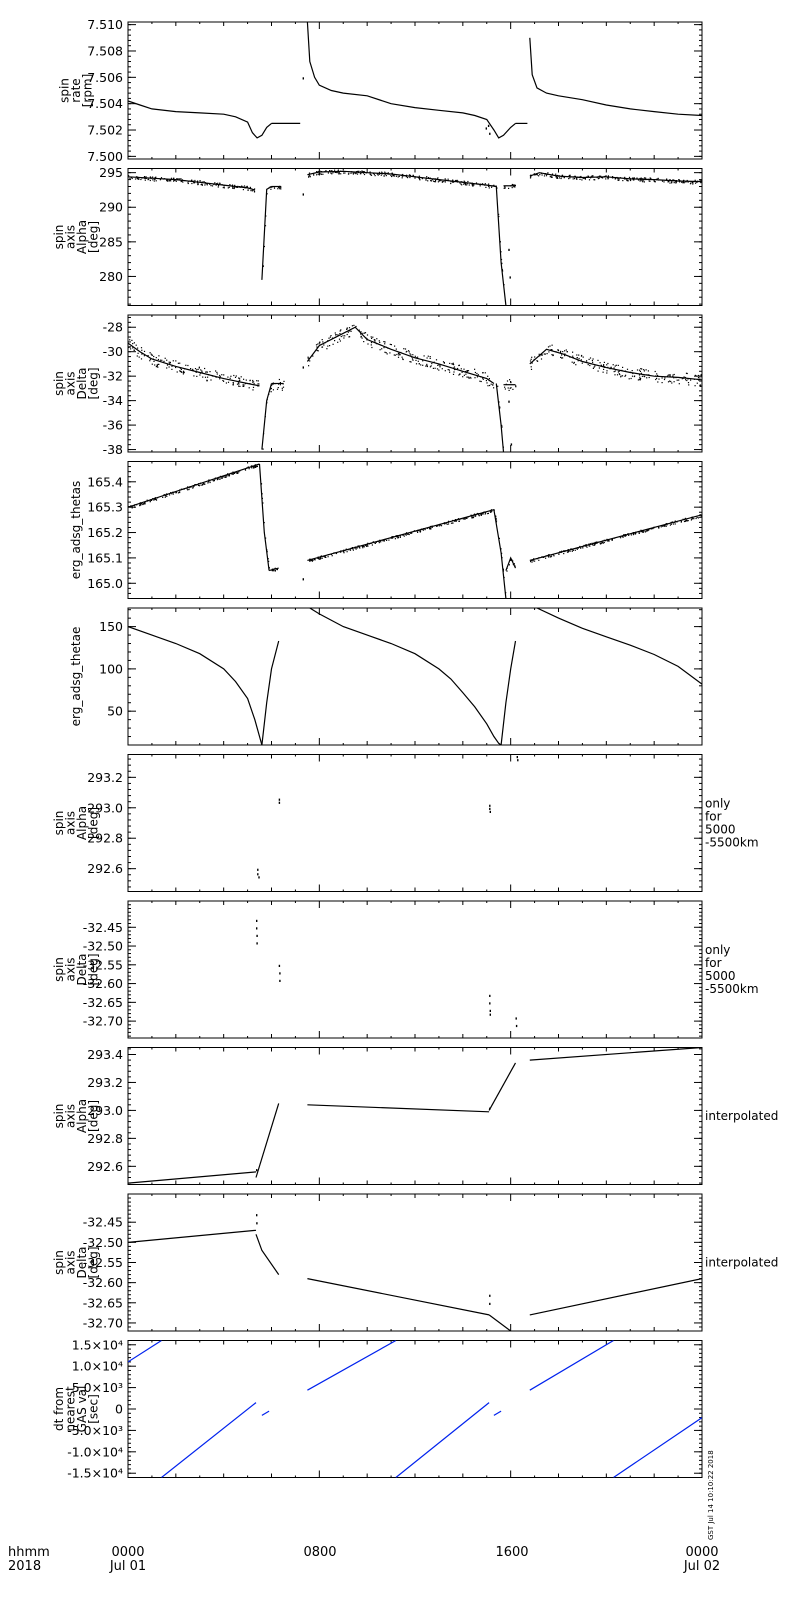 This screenshot has width=800, height=1600. Describe the element at coordinates (70, 823) in the screenshot. I see `y-axis-label: axis` at that location.